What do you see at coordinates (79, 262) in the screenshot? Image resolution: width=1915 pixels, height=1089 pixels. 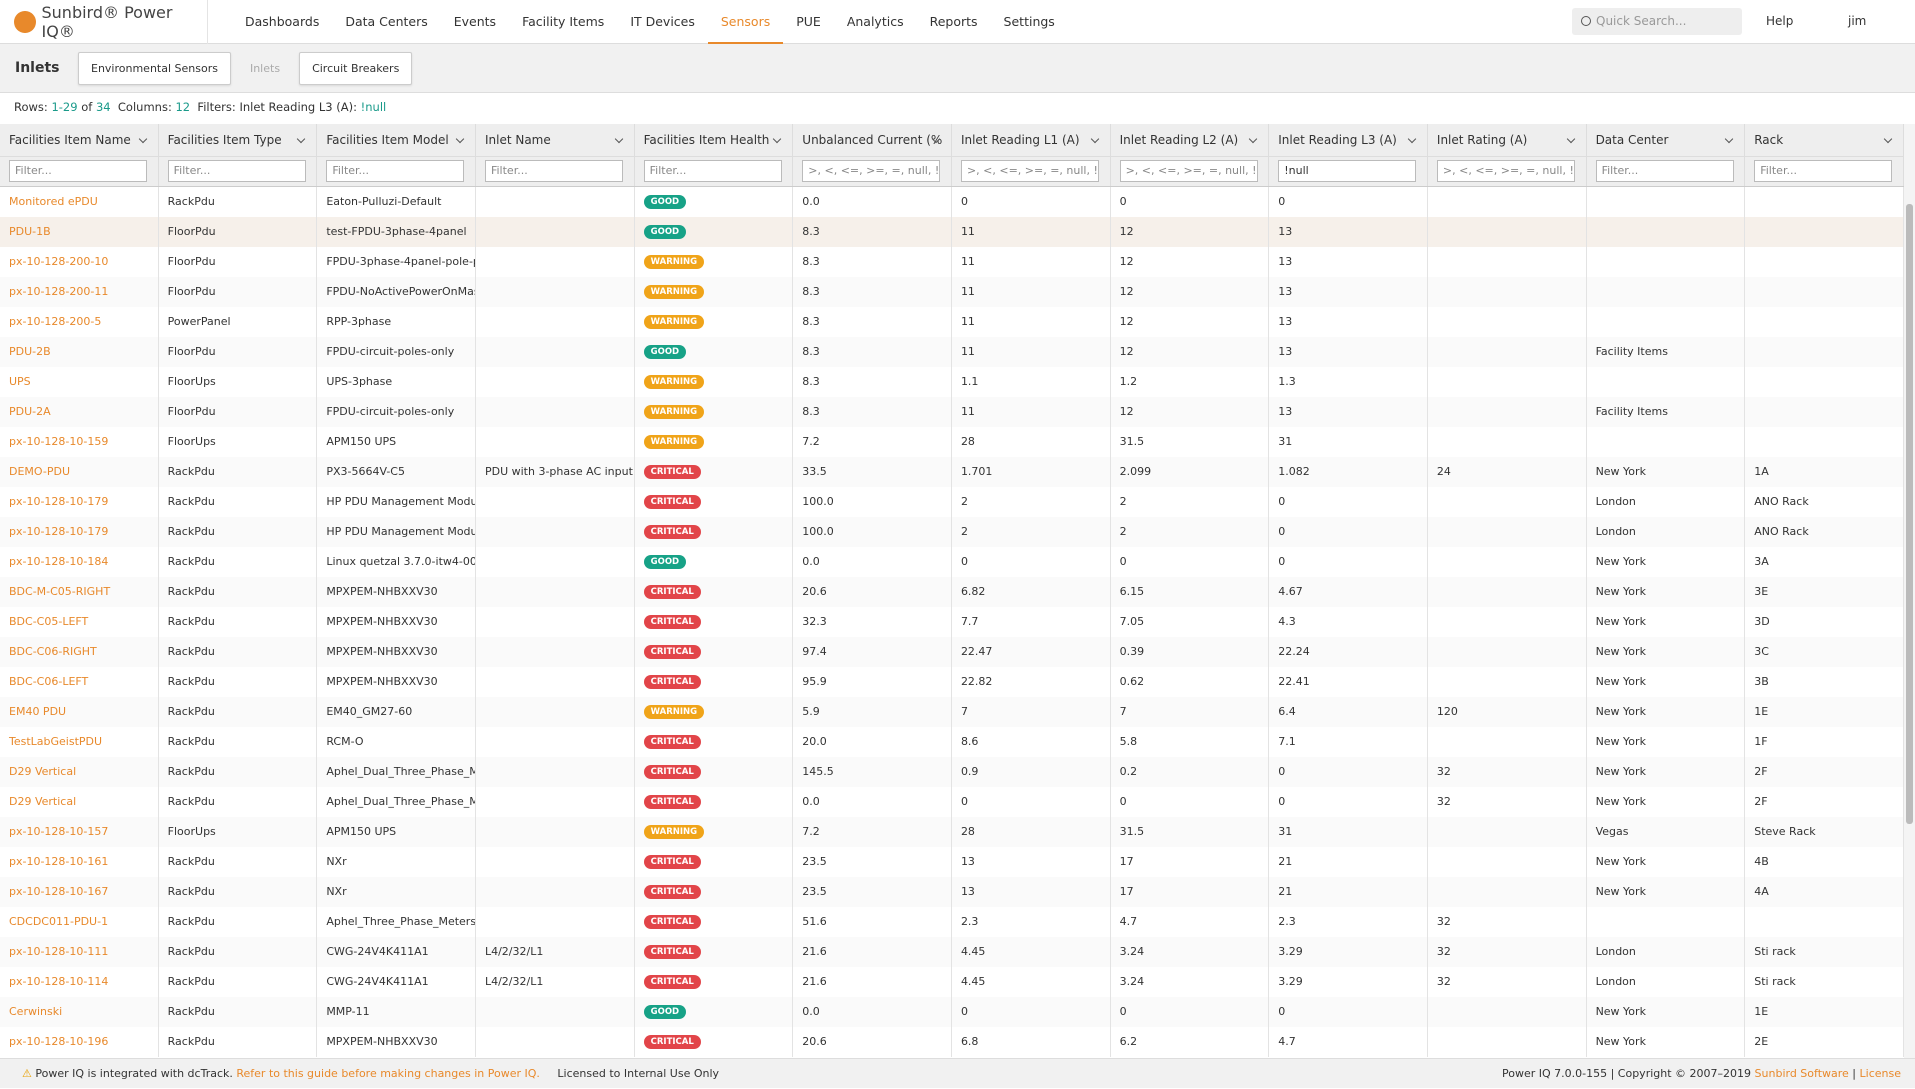 I see `item-link: px-10-128-200-10` at bounding box center [79, 262].